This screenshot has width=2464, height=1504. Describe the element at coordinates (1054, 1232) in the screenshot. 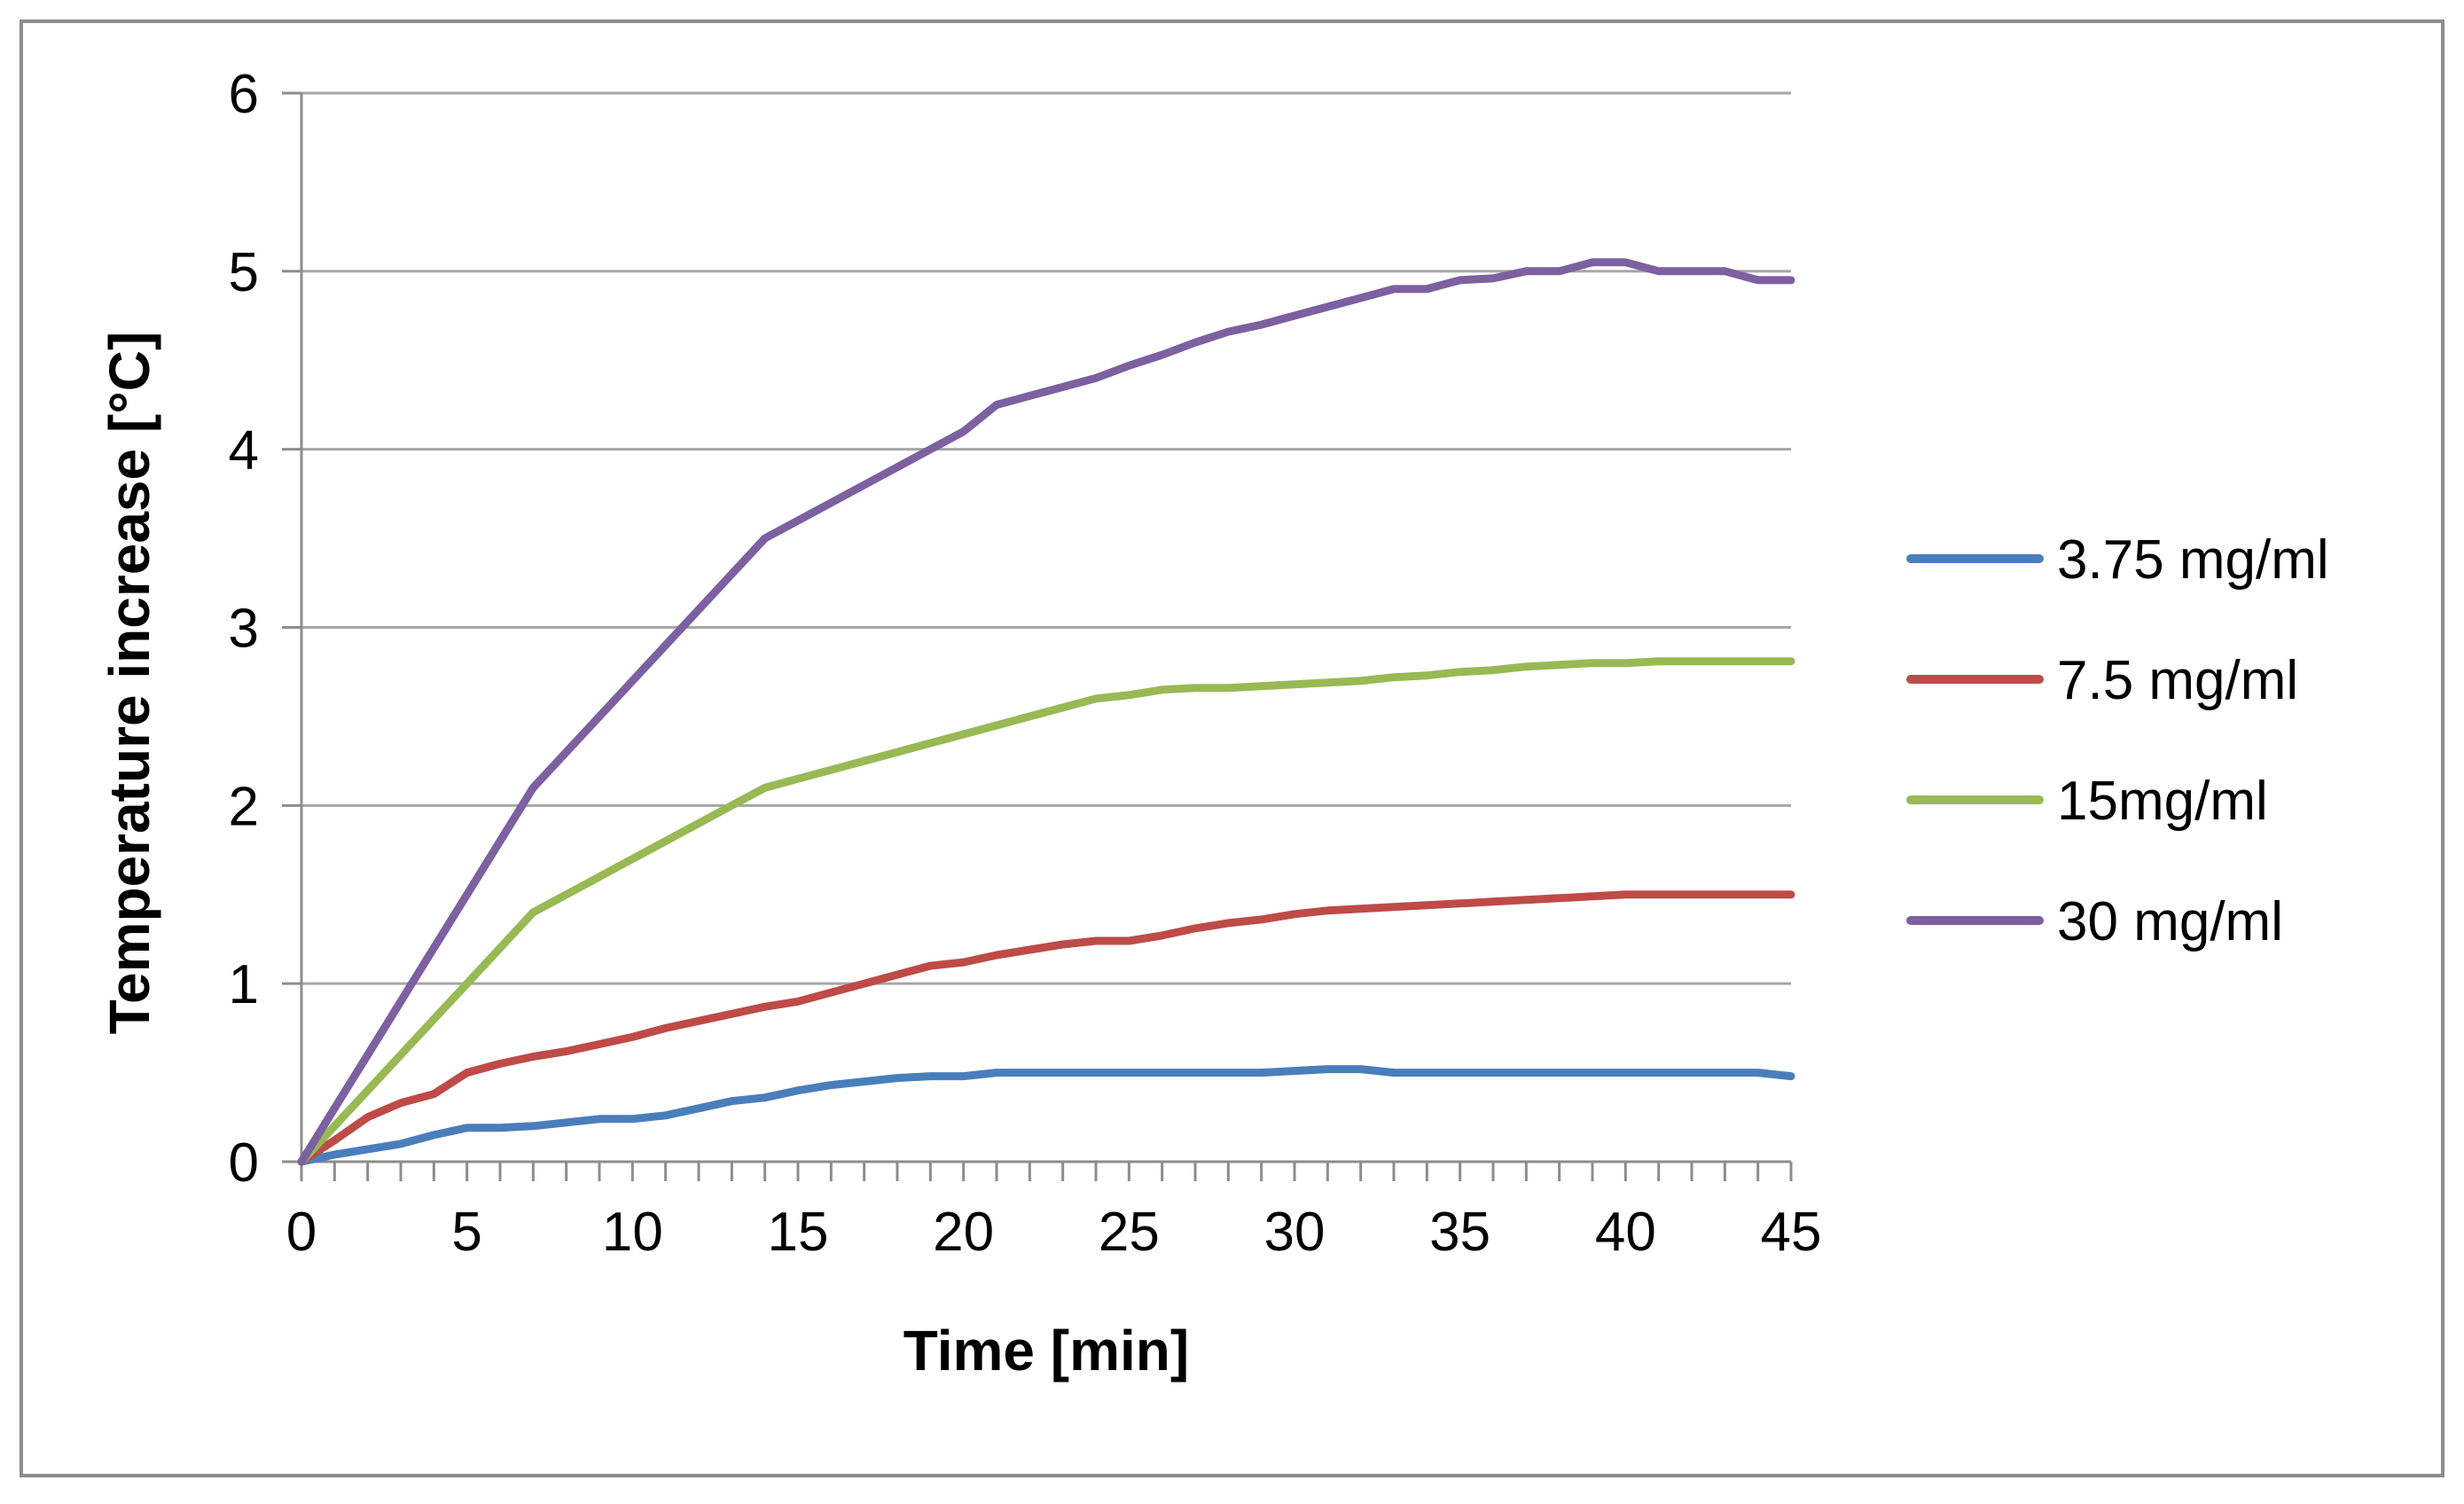

I see `x-tick-labels: 0 5 10 15 20 25 30 35 40 45` at that location.